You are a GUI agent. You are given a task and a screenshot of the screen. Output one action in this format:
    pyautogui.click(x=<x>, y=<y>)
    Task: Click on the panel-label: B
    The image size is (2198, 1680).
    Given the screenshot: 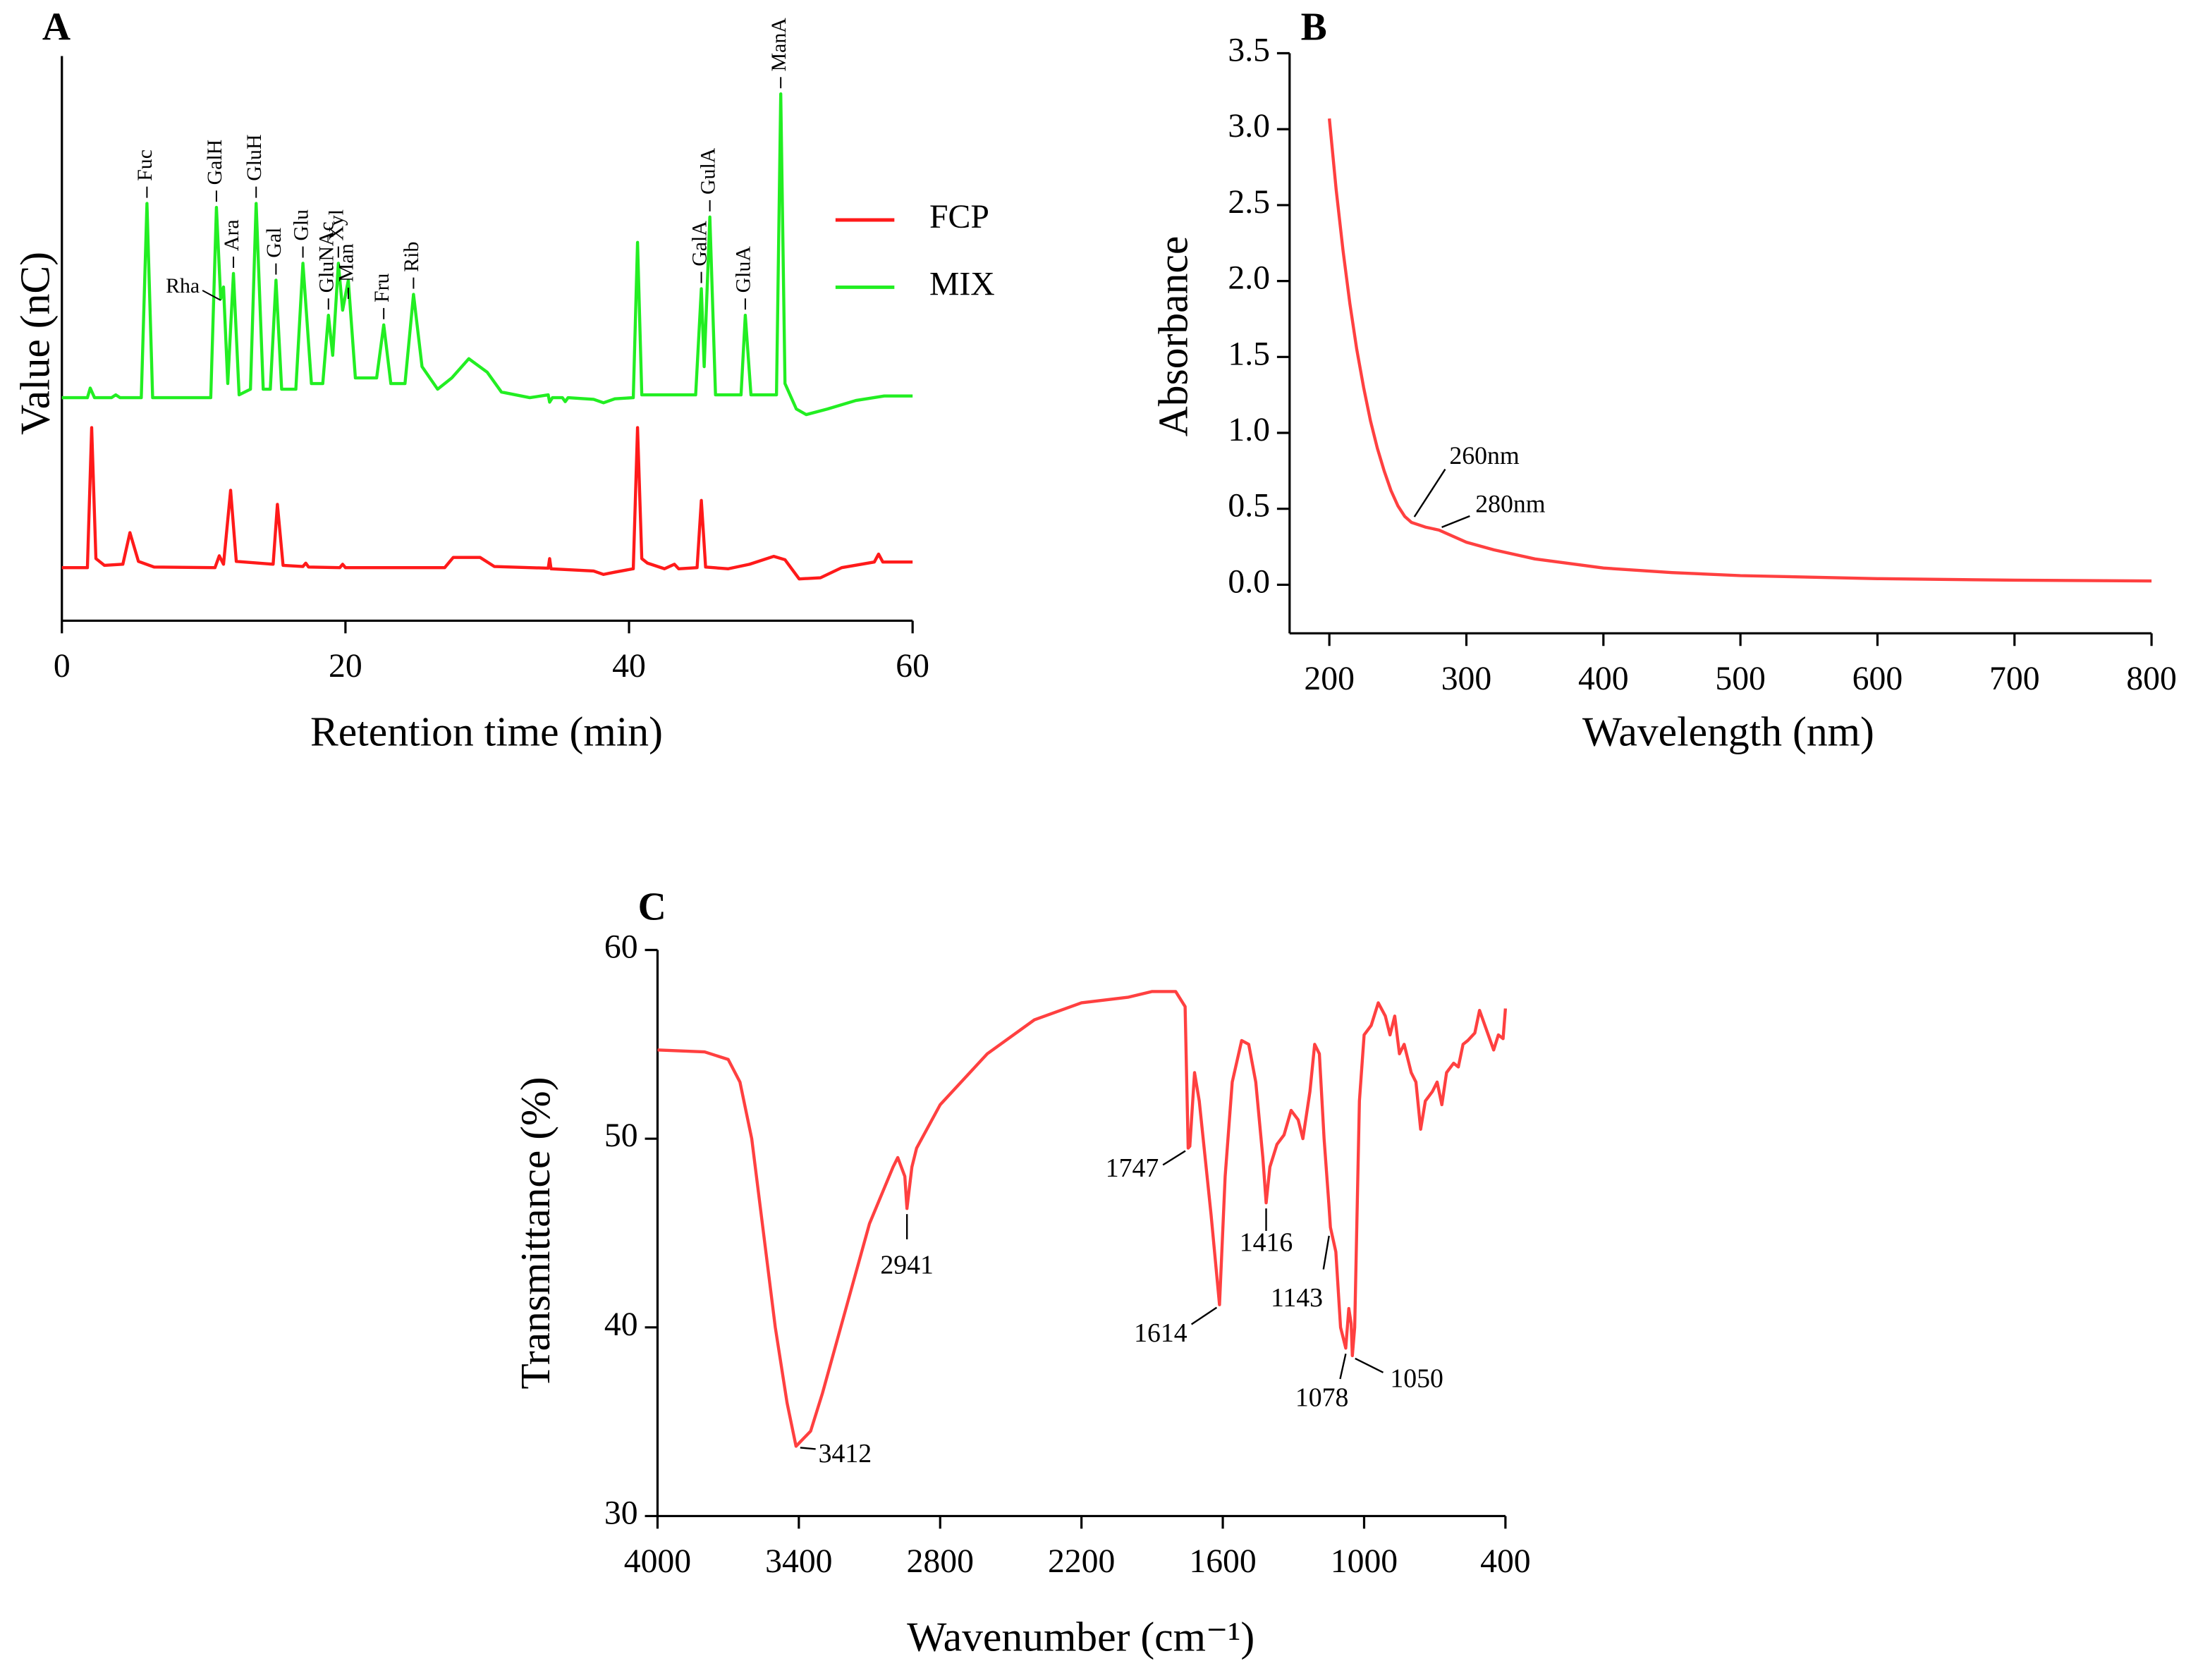 What is the action you would take?
    pyautogui.click(x=1314, y=27)
    